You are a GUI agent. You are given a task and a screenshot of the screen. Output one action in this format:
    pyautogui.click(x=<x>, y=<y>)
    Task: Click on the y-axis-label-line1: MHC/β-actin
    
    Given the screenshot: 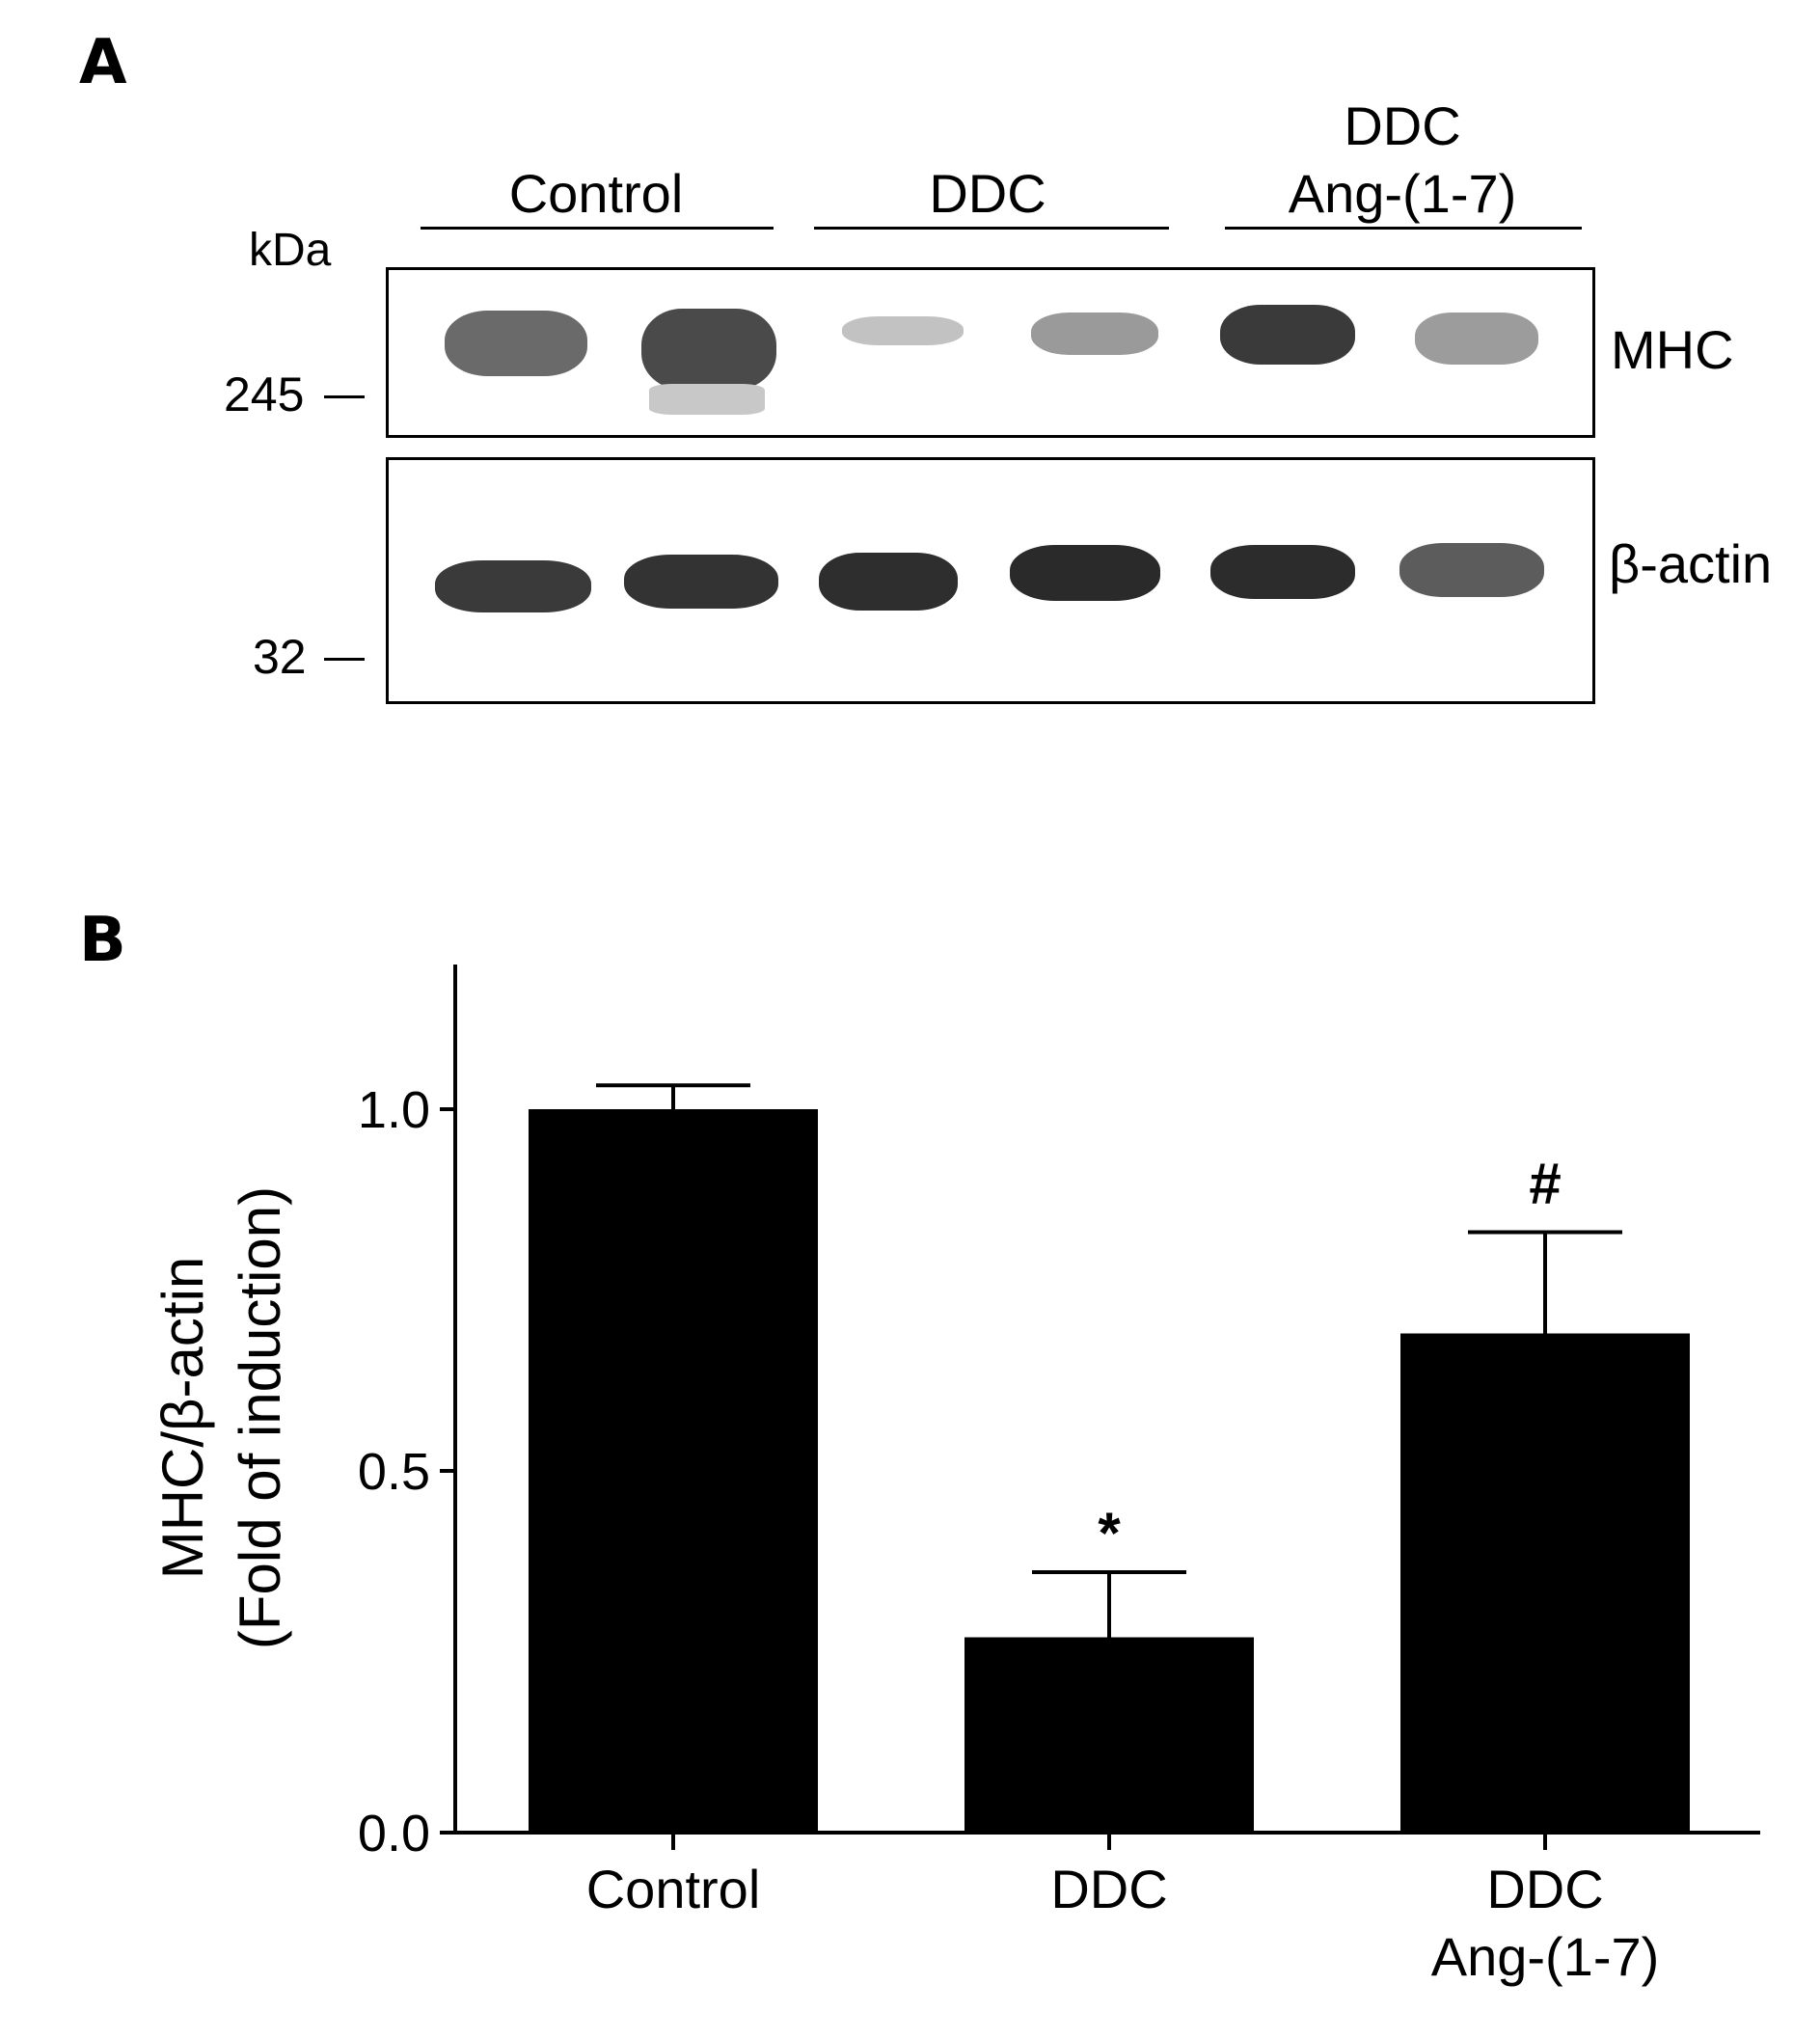 What is the action you would take?
    pyautogui.click(x=182, y=1418)
    